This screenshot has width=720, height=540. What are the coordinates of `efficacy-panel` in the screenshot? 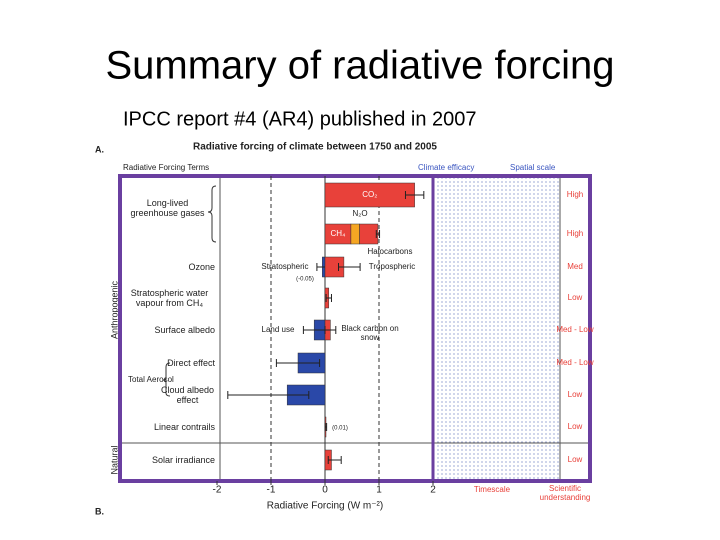 It's located at (496, 328).